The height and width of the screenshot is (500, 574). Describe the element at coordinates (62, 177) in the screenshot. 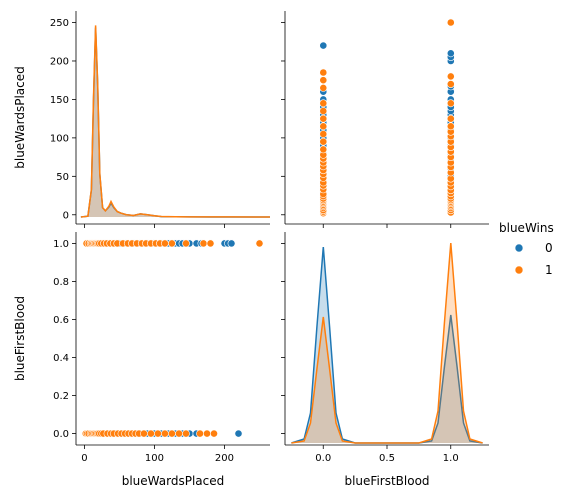

I see `ytick-label-wards: 50` at that location.